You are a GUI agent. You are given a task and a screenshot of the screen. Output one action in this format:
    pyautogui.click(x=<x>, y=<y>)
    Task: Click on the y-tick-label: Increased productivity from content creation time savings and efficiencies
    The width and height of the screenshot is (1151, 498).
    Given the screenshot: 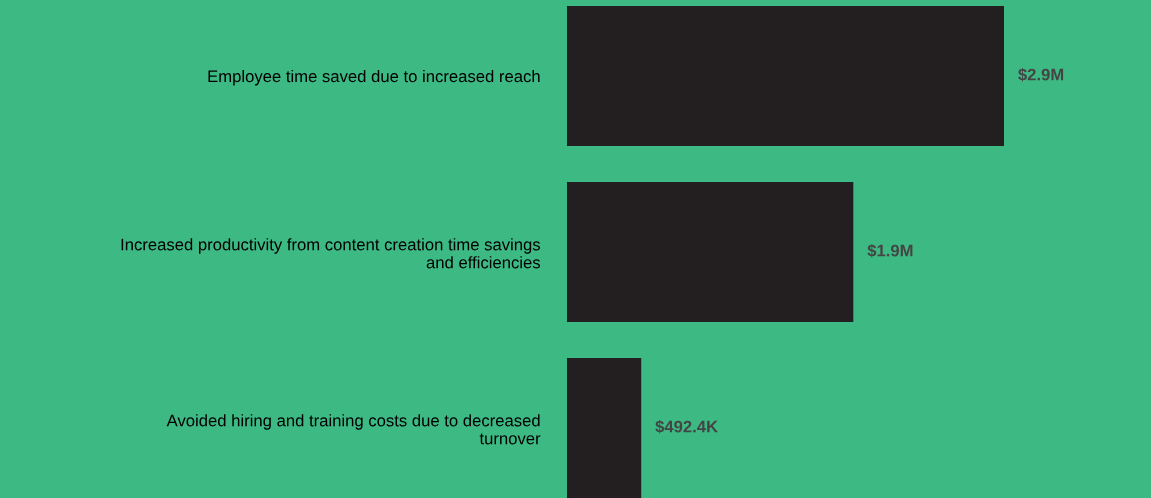 What is the action you would take?
    pyautogui.click(x=331, y=253)
    